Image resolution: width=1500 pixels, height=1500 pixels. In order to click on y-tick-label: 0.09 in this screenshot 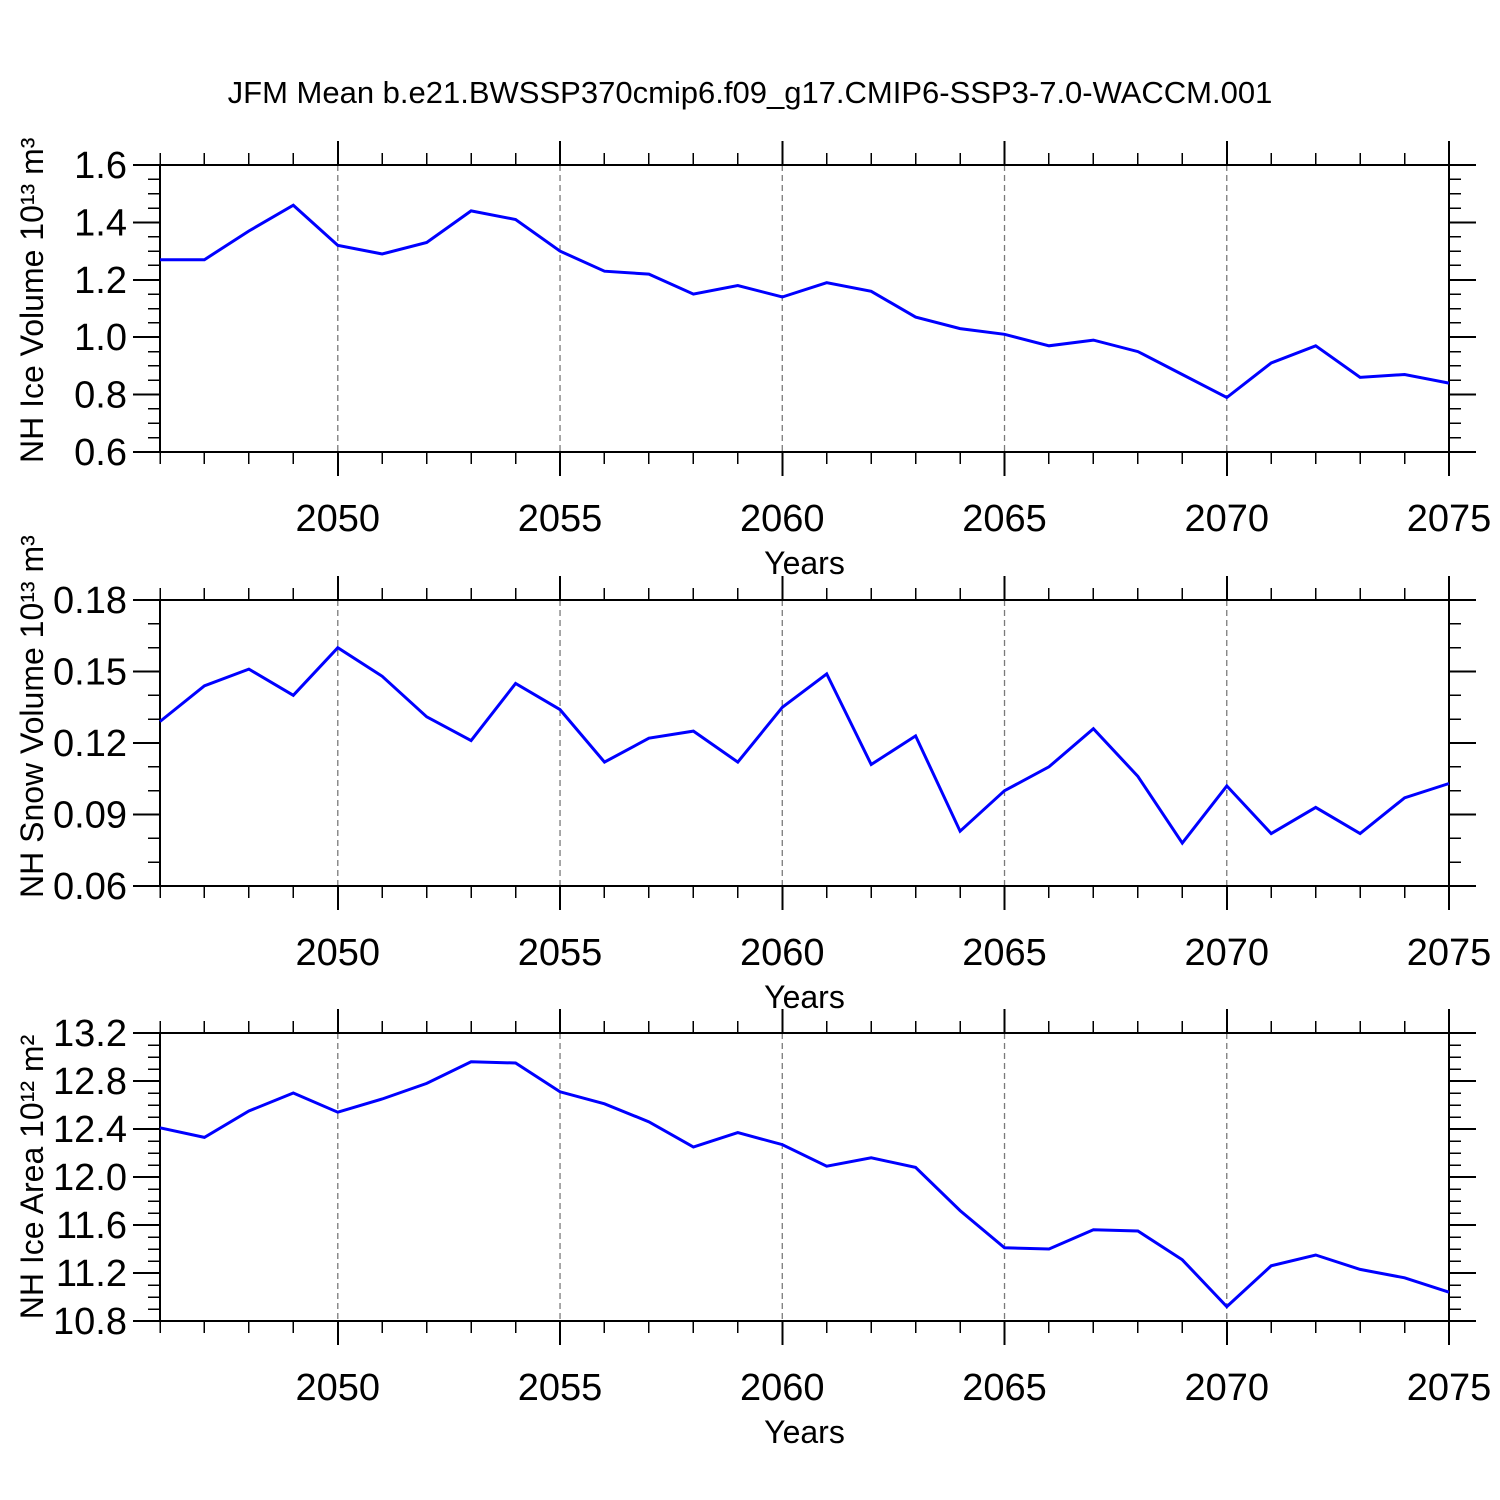, I will do `click(90, 816)`.